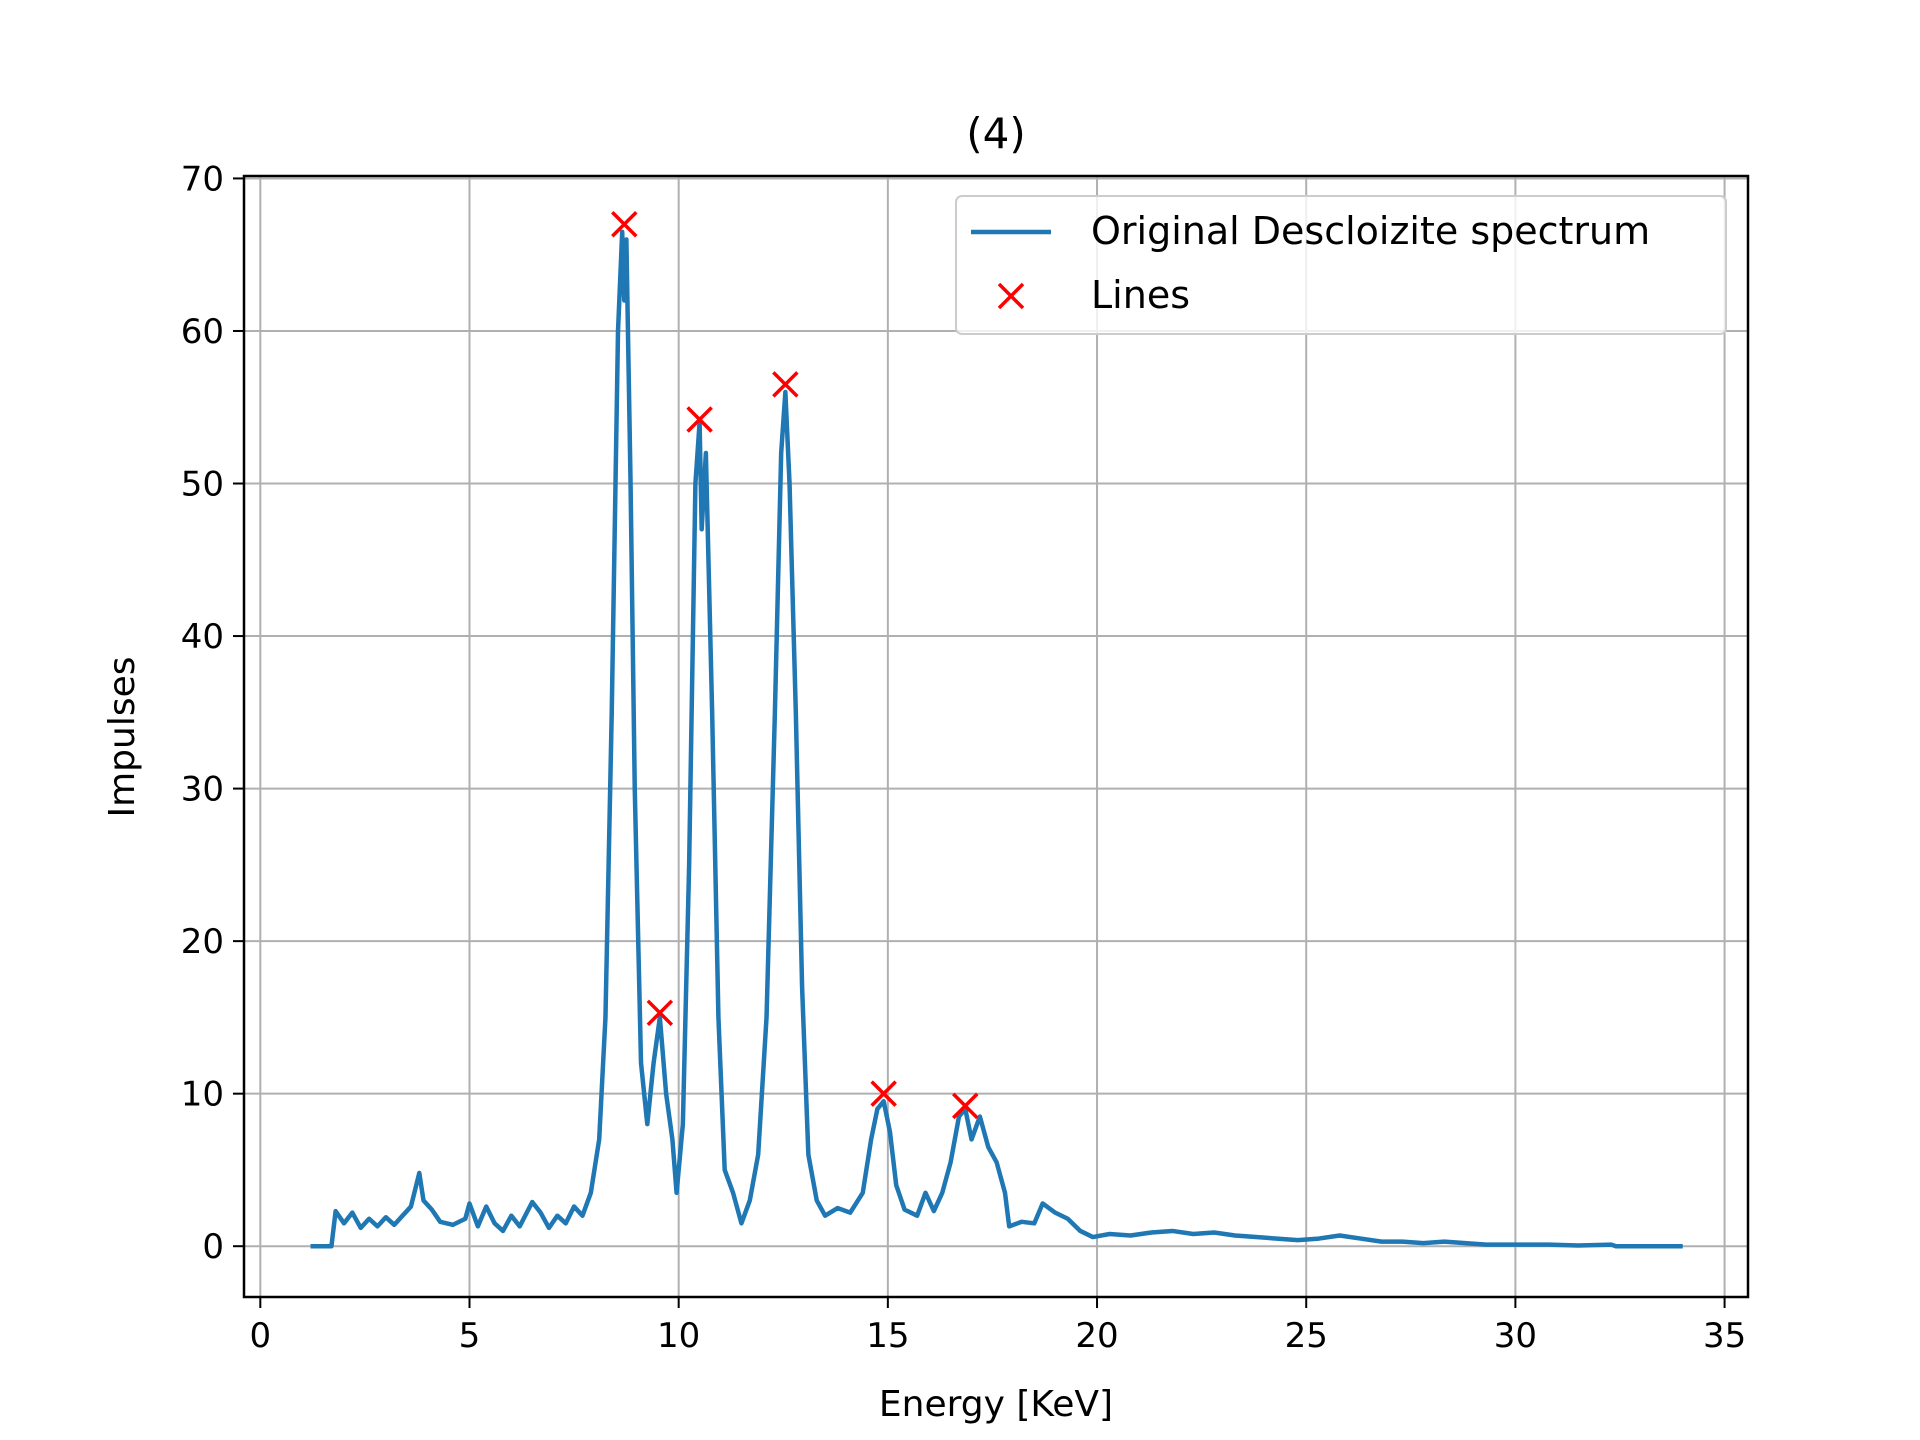  I want to click on y-tick-label: 20, so click(202, 942).